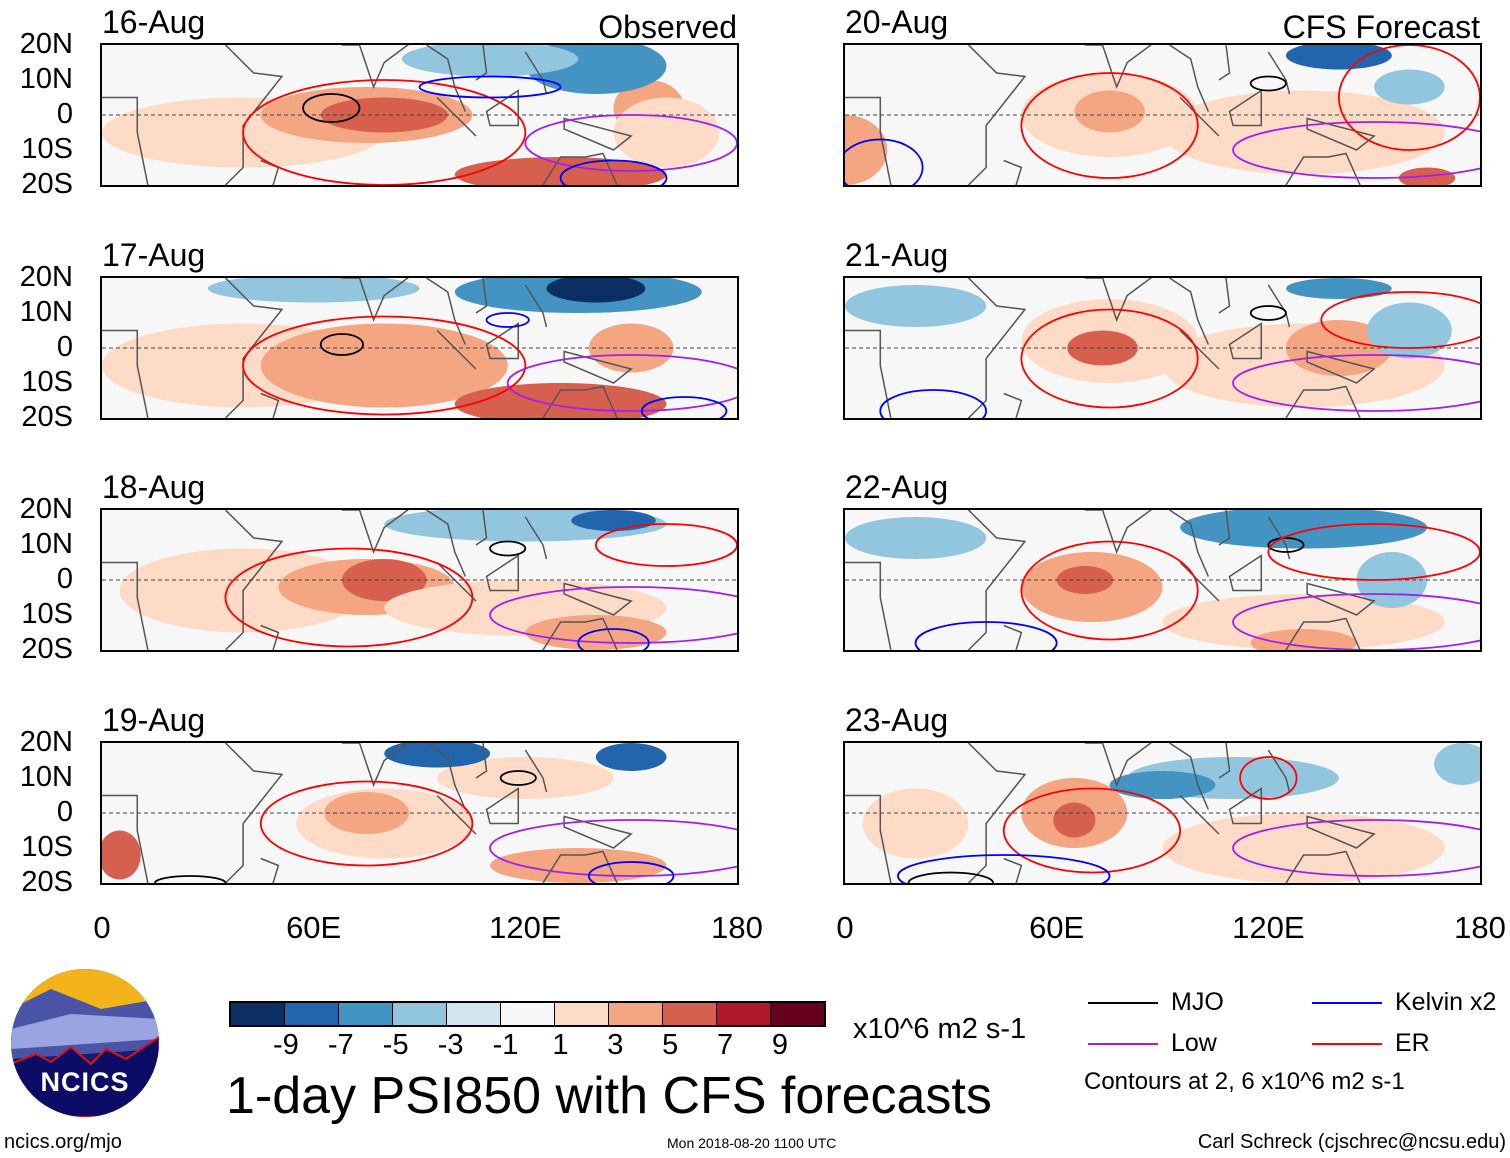 The height and width of the screenshot is (1158, 1510). Describe the element at coordinates (314, 927) in the screenshot. I see `x-tick-label: 60E` at that location.